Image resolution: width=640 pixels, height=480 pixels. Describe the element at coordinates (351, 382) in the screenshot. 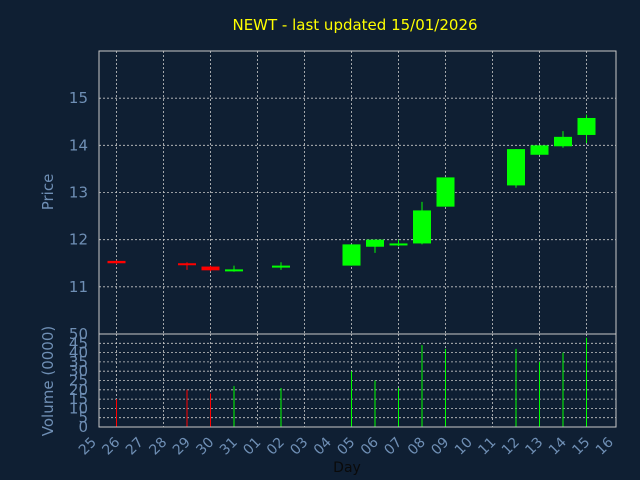

I see `volume-series` at that location.